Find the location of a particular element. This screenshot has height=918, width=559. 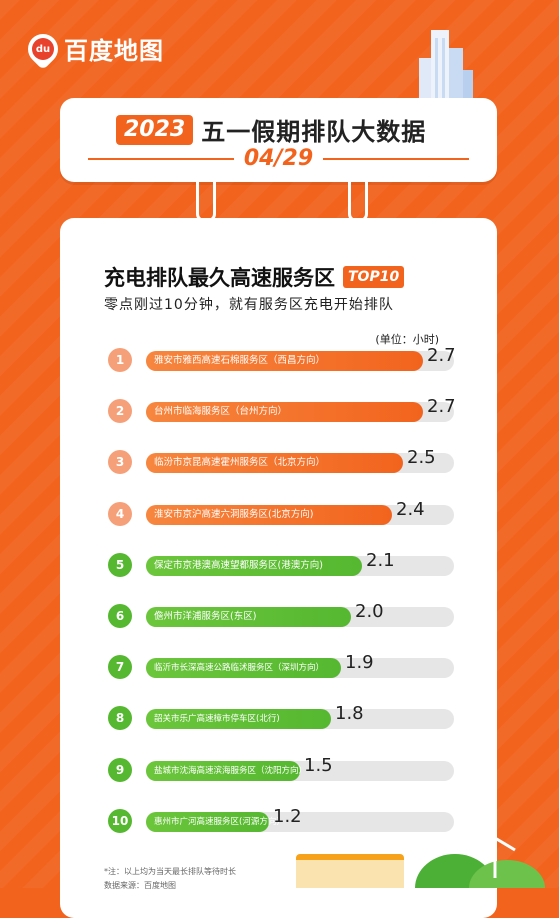

bar-category-label: 惠州市广河高速服务区(河源方向) is located at coordinates (217, 821).